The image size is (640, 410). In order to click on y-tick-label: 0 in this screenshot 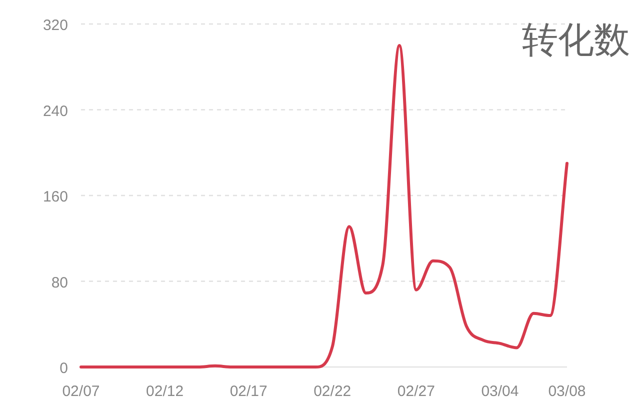, I will do `click(64, 368)`.